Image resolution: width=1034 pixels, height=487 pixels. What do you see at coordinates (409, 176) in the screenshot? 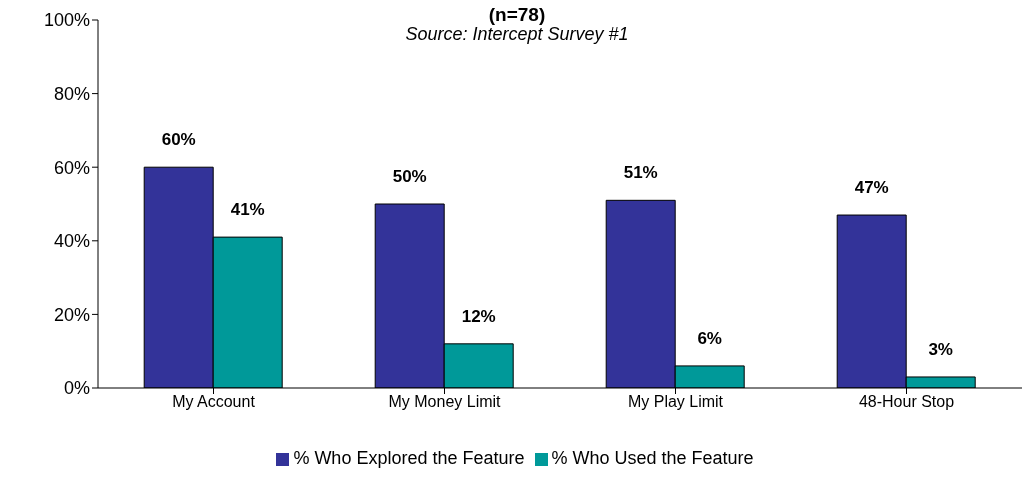
I see `data-label: 50%` at bounding box center [409, 176].